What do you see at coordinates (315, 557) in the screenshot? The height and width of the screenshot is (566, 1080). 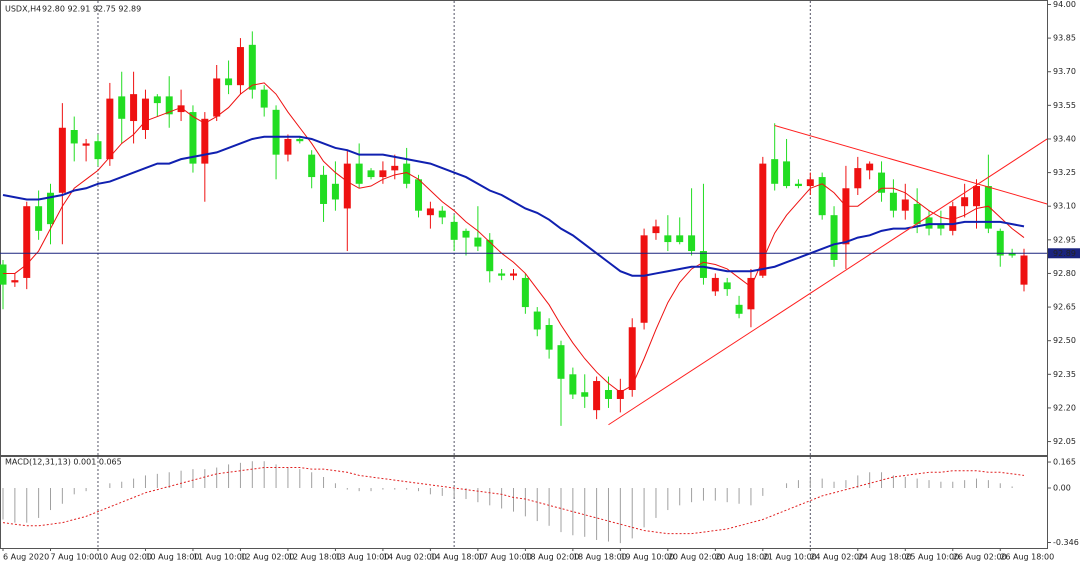 I see `x-tick-label: 12 Aug 18:00` at bounding box center [315, 557].